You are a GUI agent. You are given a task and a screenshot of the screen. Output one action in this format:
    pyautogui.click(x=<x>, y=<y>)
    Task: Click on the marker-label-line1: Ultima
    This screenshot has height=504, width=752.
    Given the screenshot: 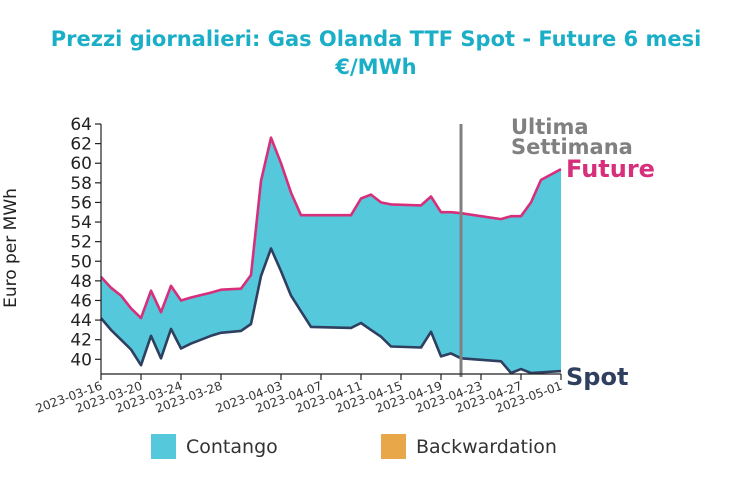 What is the action you would take?
    pyautogui.click(x=550, y=127)
    